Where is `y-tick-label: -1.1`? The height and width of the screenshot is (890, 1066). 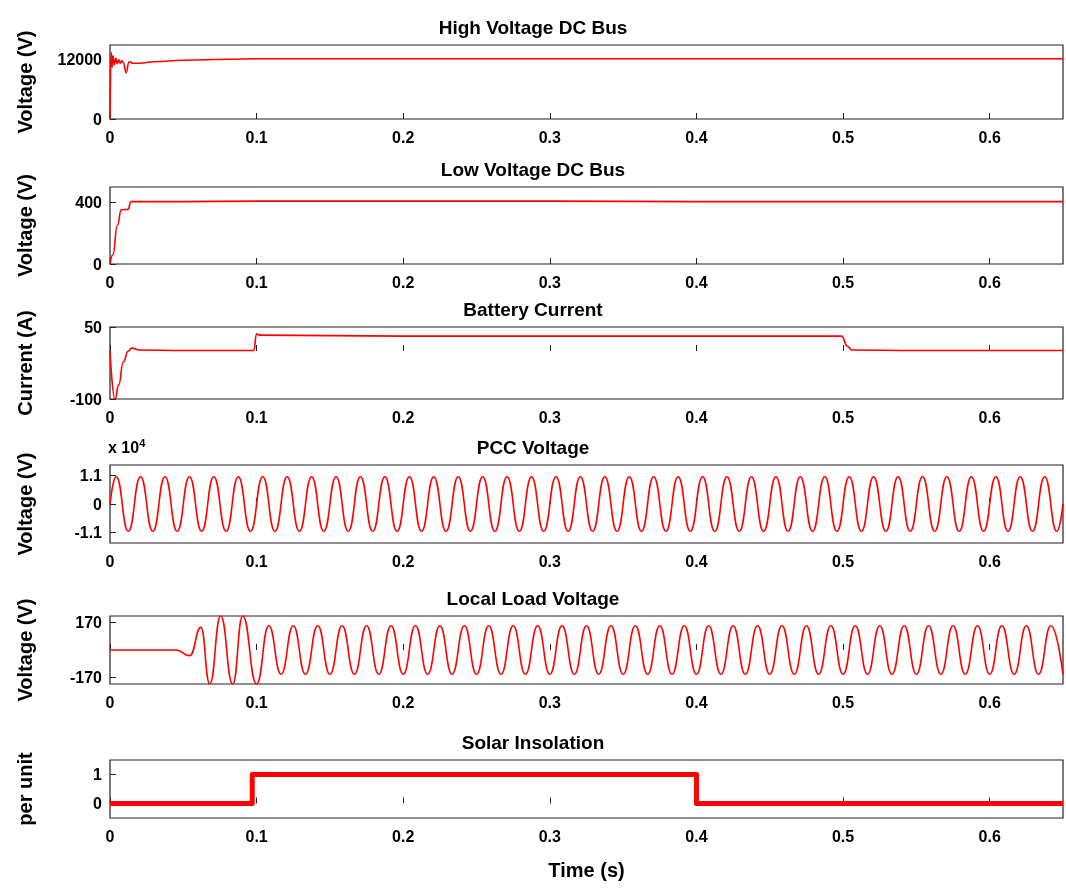 y-tick-label: -1.1 is located at coordinates (88, 533).